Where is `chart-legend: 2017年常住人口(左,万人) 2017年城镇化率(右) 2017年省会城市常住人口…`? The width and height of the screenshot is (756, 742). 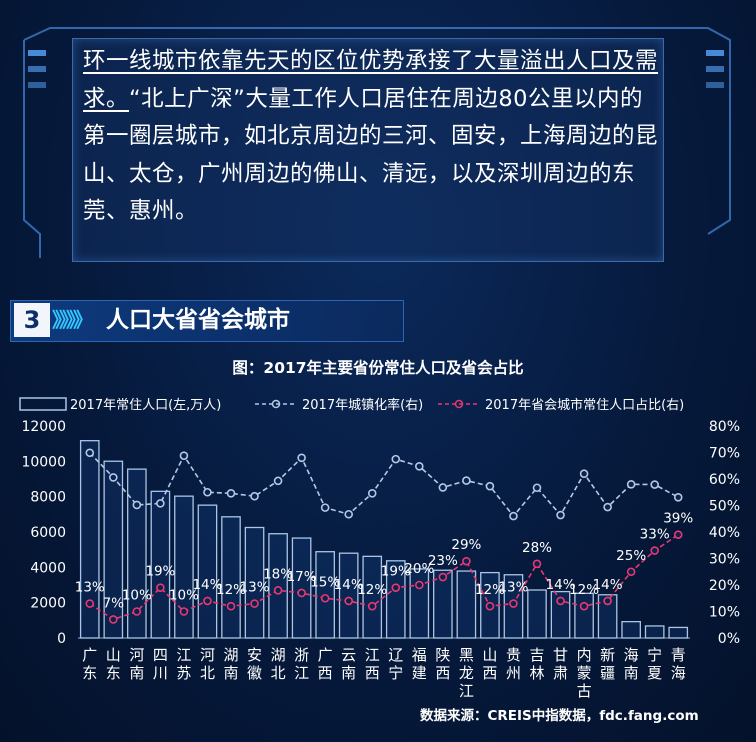 chart-legend: 2017年常住人口(左,万人) 2017年城镇化率(右) 2017年省会城市常住人口… is located at coordinates (351, 405).